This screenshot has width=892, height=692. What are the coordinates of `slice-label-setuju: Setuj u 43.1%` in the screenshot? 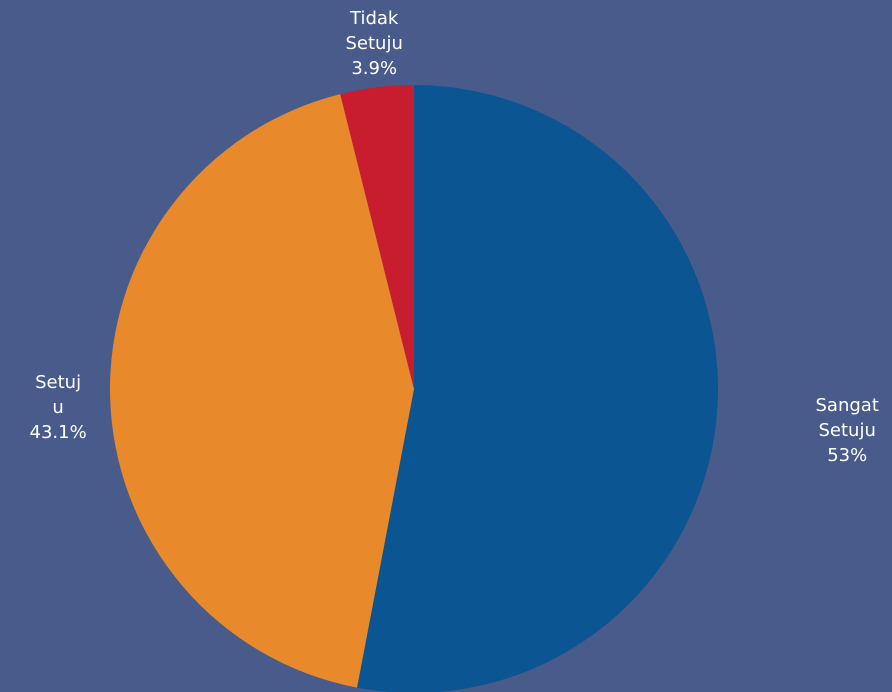 It's located at (58, 407).